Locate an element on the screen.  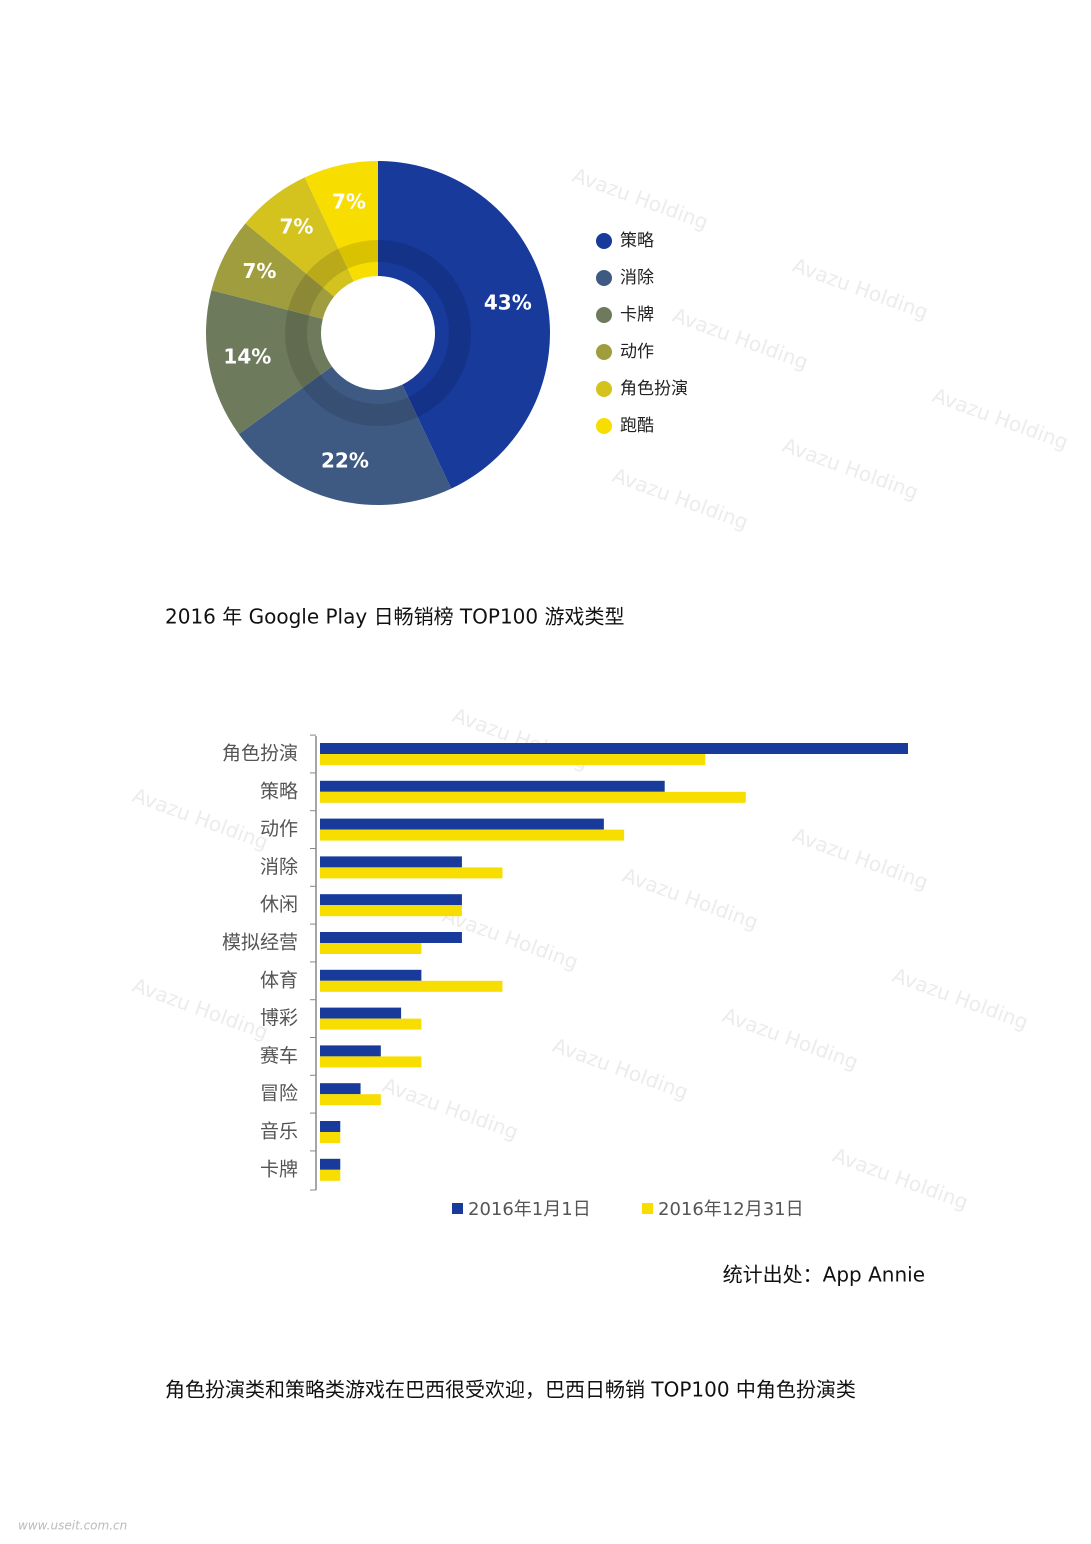
category-label: 消除 is located at coordinates (279, 867).